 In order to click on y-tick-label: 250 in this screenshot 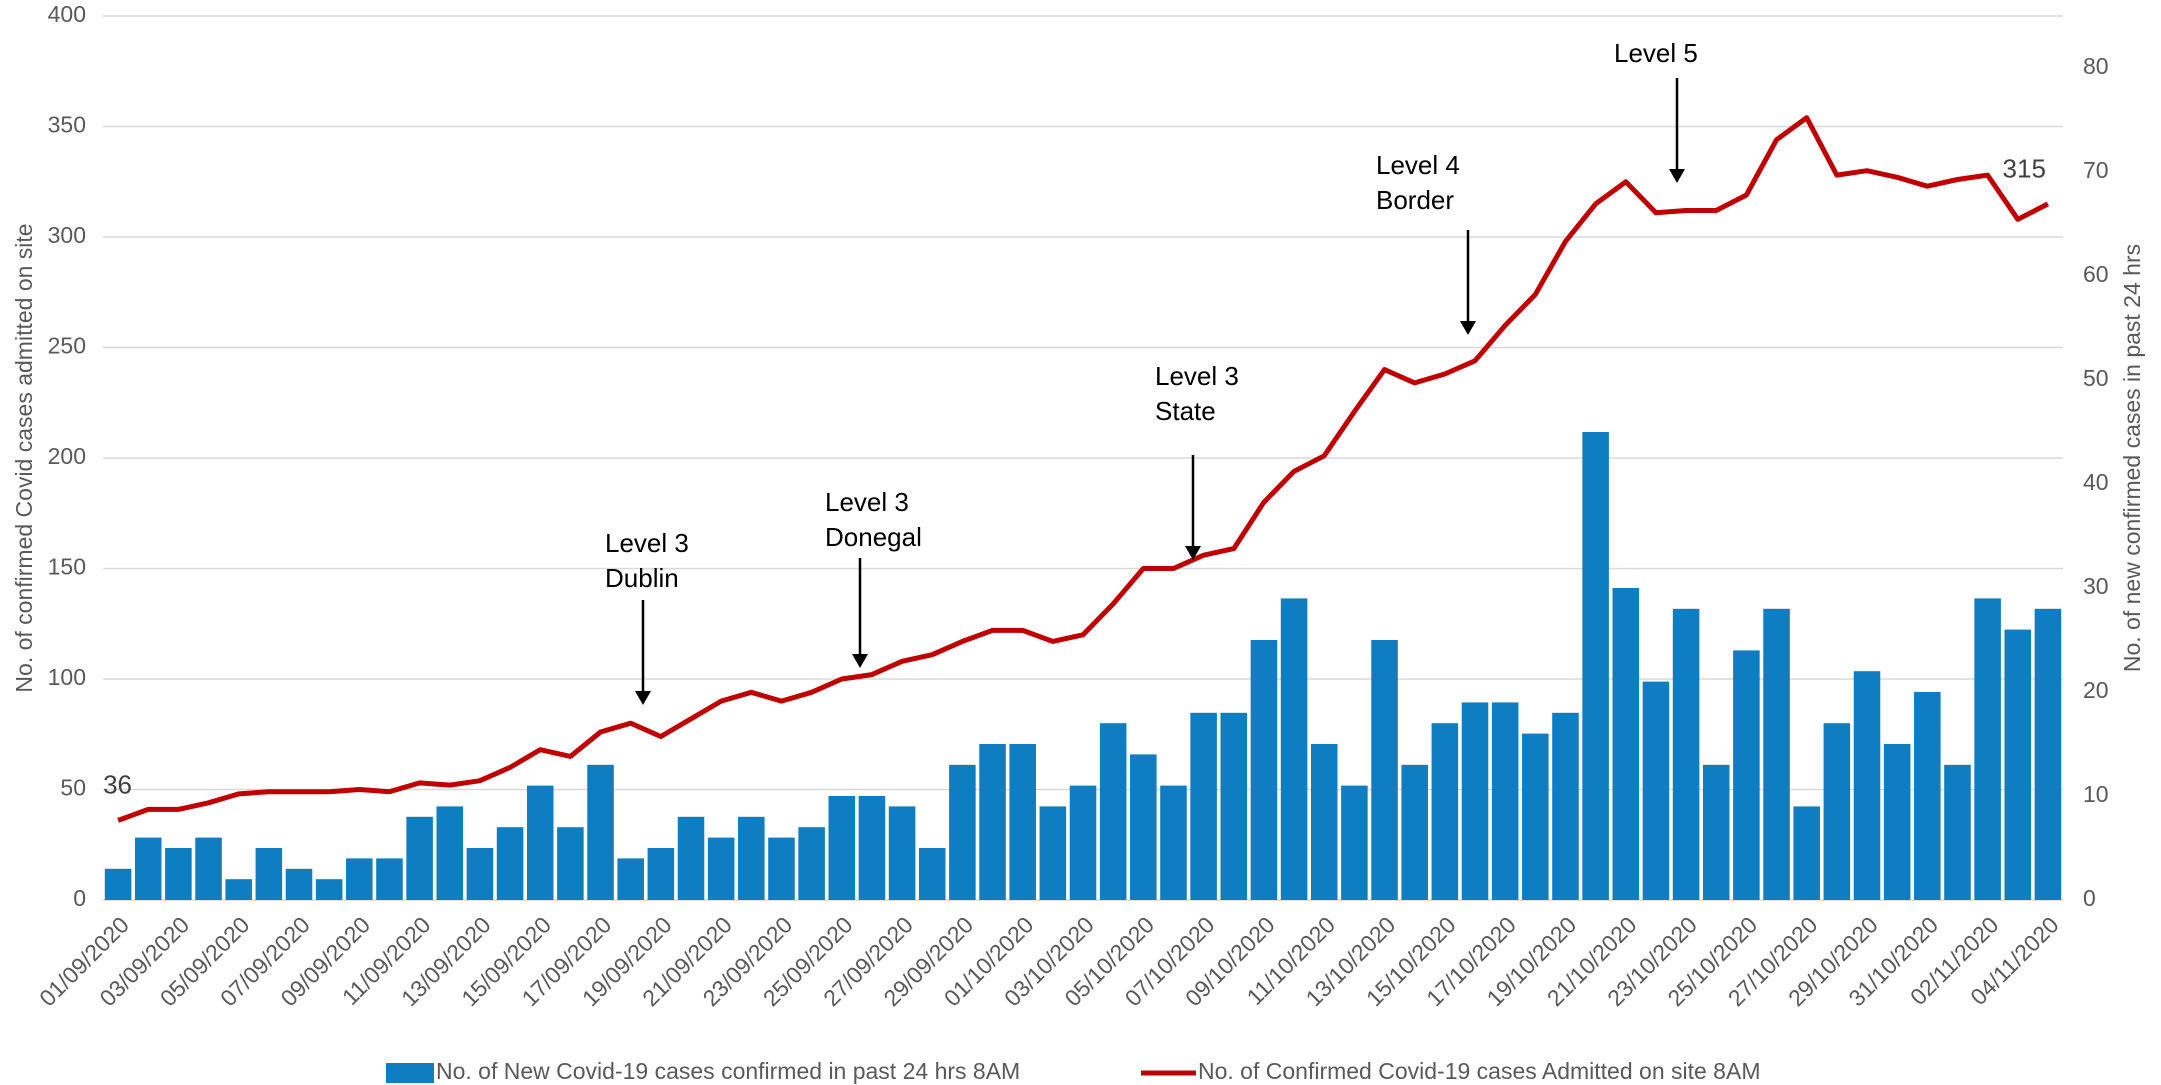, I will do `click(67, 346)`.